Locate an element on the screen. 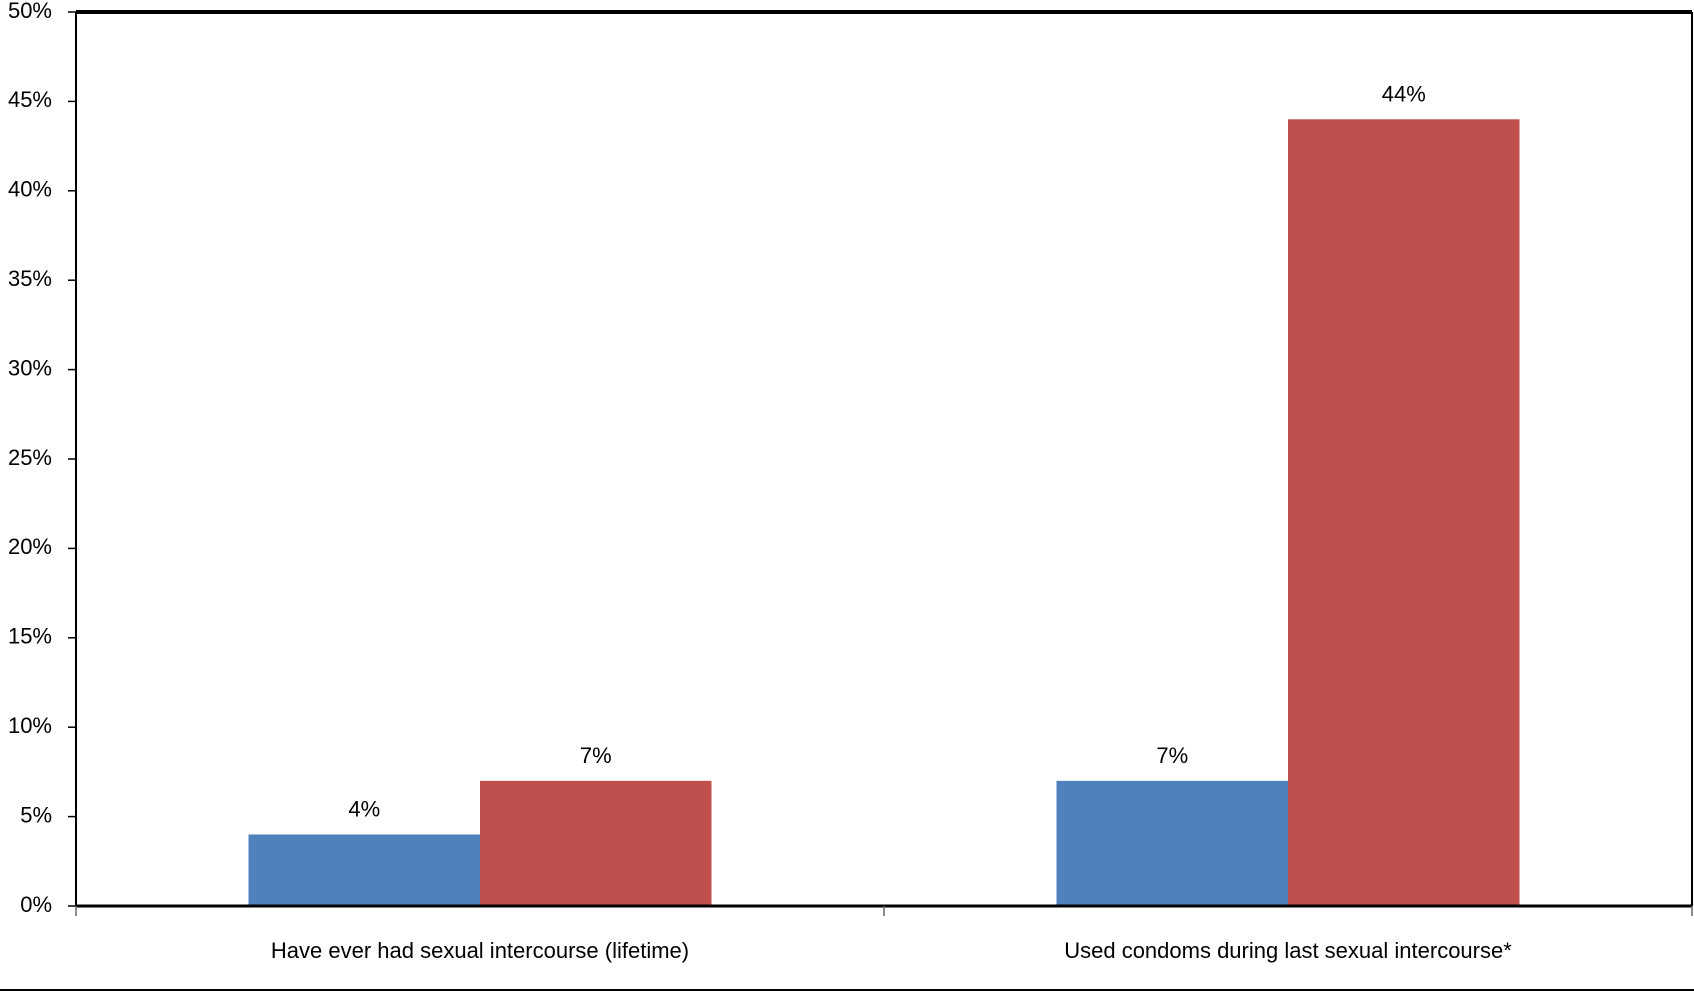 This screenshot has width=1694, height=993. y-tick-label: 30% is located at coordinates (30, 367).